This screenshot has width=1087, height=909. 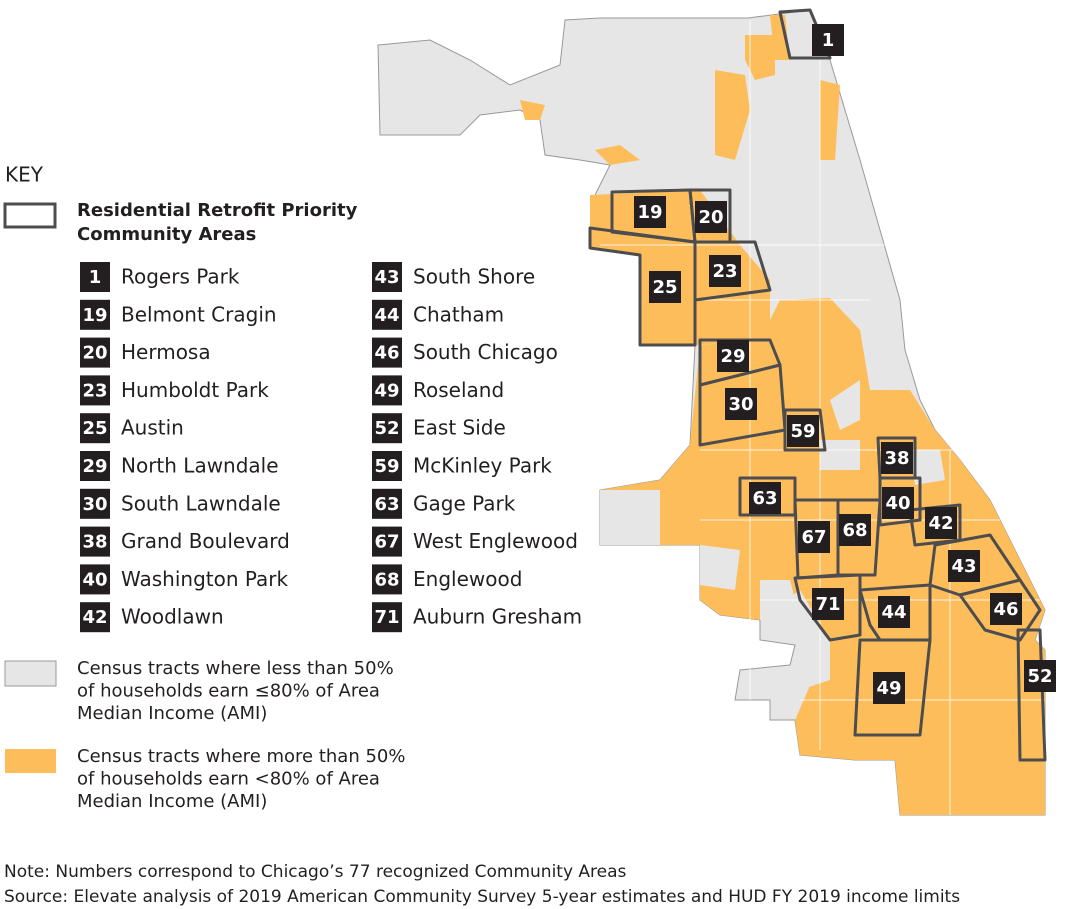 I want to click on map-number: 40, so click(x=897, y=503).